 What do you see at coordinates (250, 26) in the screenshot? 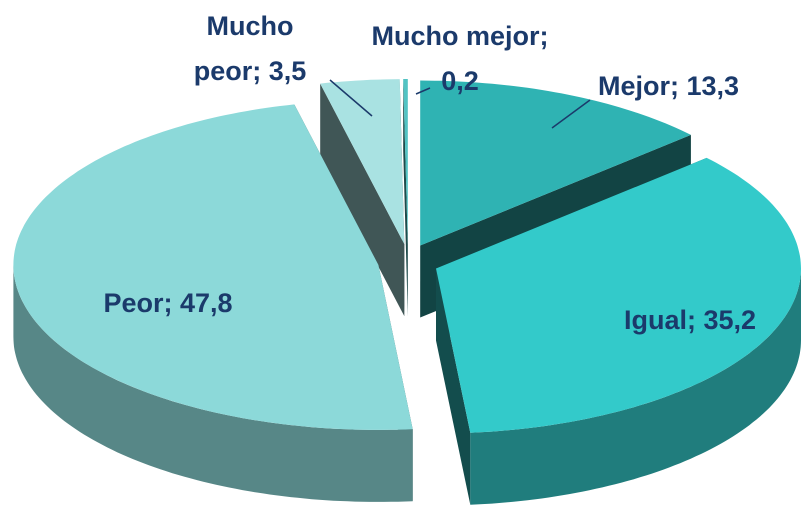
I see `data-label: Mucho` at bounding box center [250, 26].